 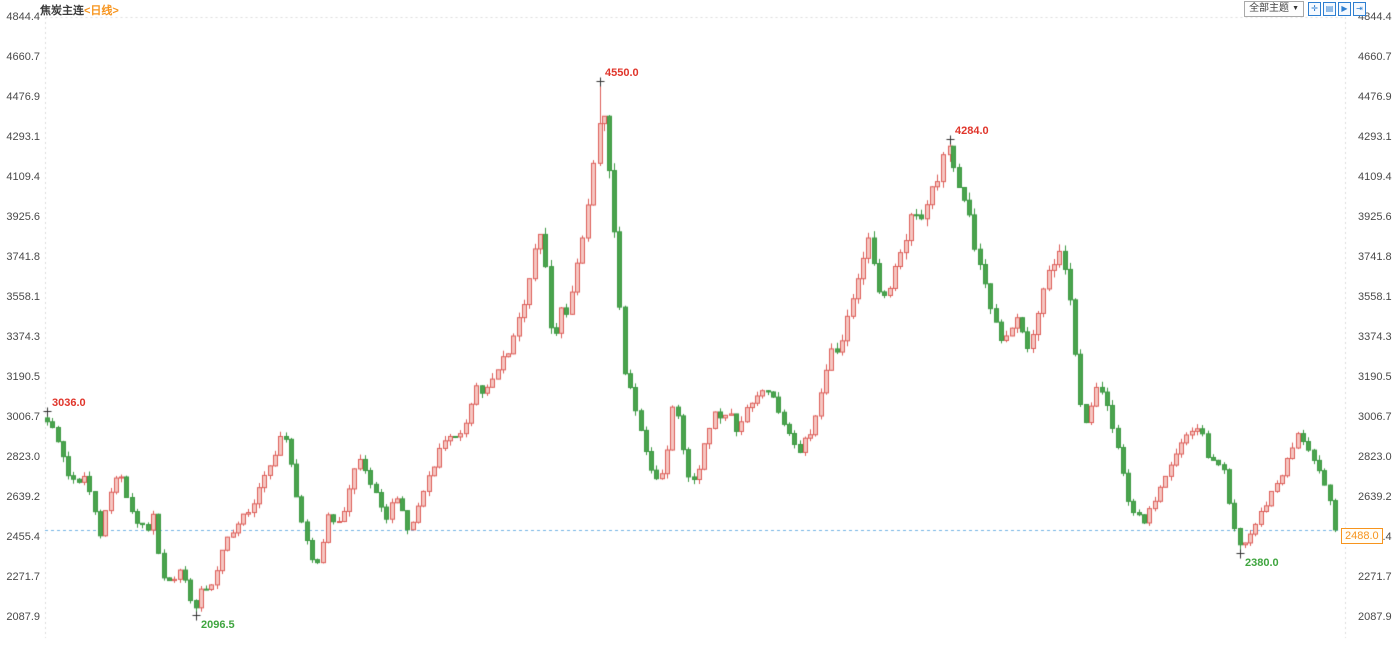 I want to click on y-tick-right: 4476.9, so click(x=1375, y=97).